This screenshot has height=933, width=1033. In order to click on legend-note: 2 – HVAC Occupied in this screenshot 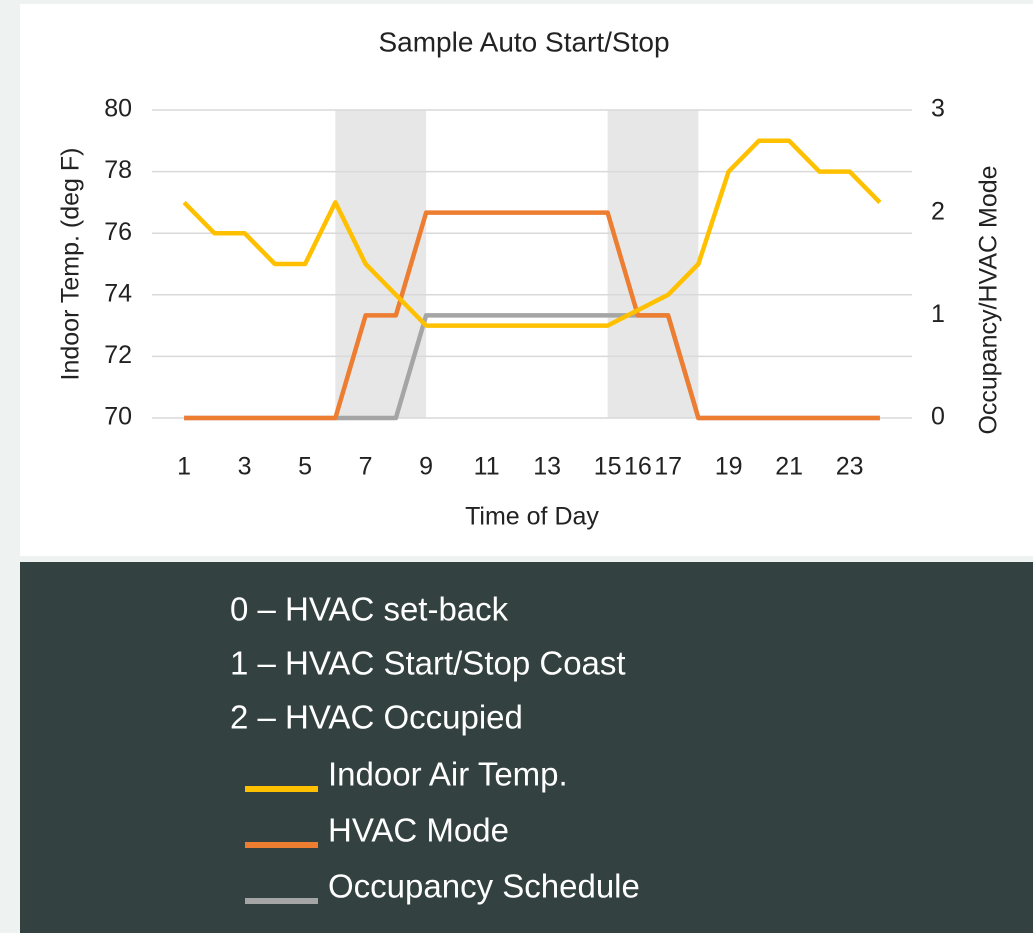, I will do `click(376, 717)`.